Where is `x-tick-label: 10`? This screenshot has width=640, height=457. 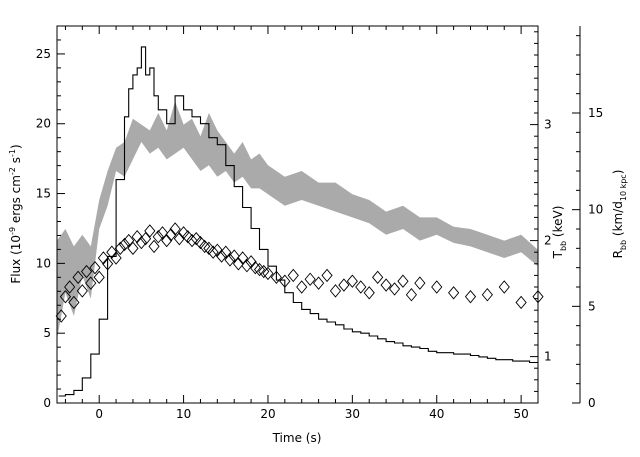 x-tick-label: 10 is located at coordinates (183, 414).